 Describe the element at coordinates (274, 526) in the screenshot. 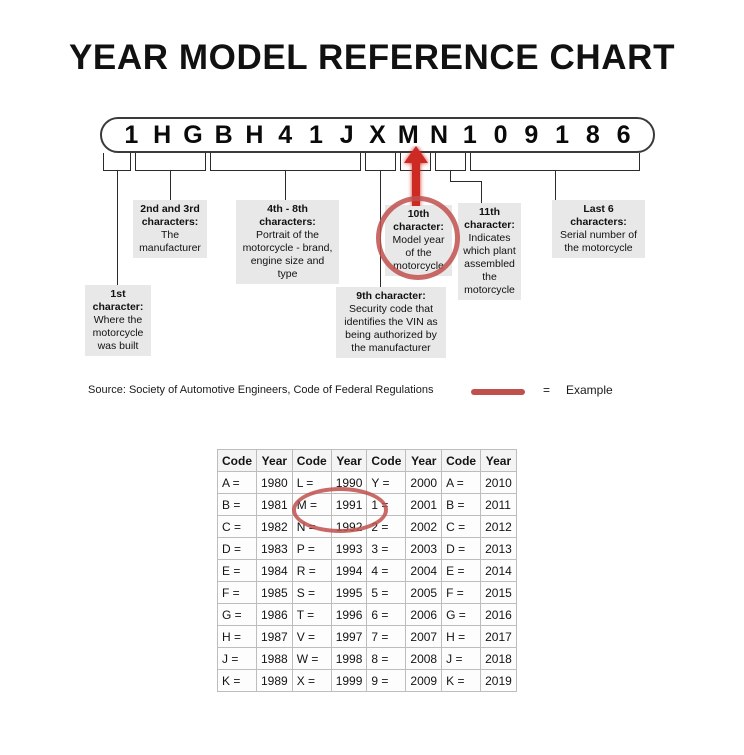

I see `cell-year: 1982` at that location.